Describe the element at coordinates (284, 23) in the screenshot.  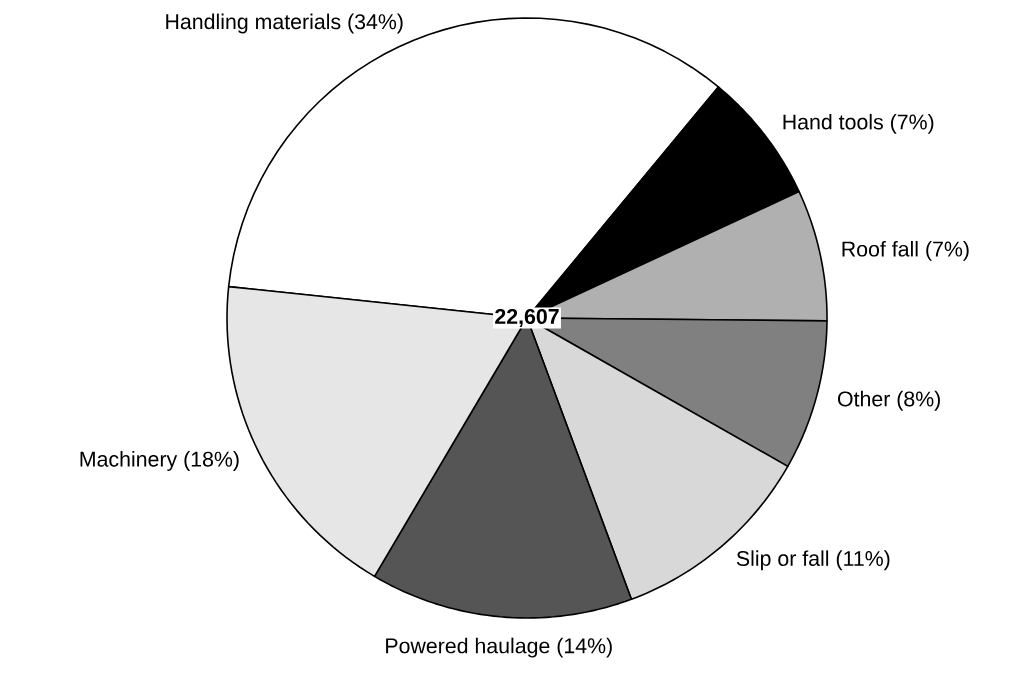
I see `slice-label: Handling materials (34%)` at that location.